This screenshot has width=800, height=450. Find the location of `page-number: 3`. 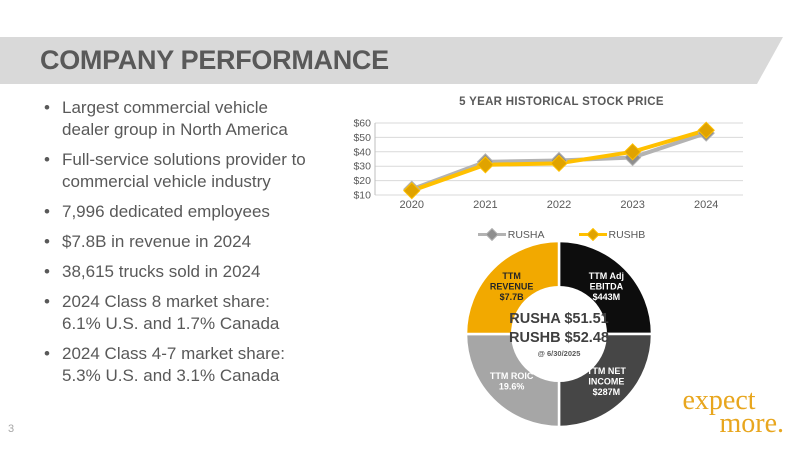

page-number: 3 is located at coordinates (11, 429).